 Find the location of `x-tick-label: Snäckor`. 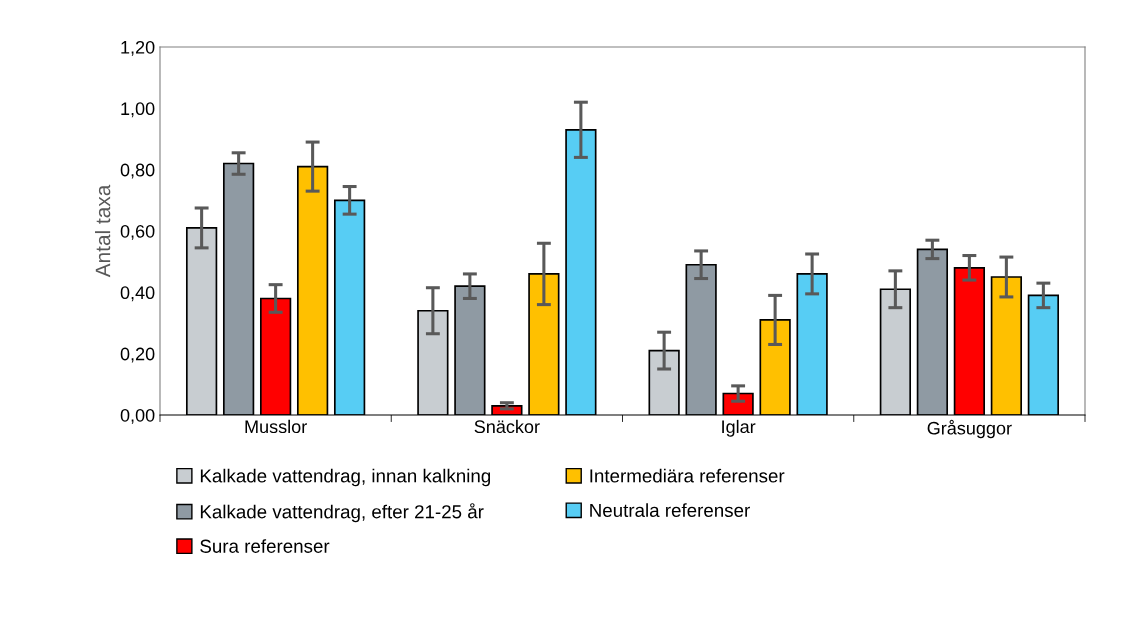

x-tick-label: Snäckor is located at coordinates (507, 426).